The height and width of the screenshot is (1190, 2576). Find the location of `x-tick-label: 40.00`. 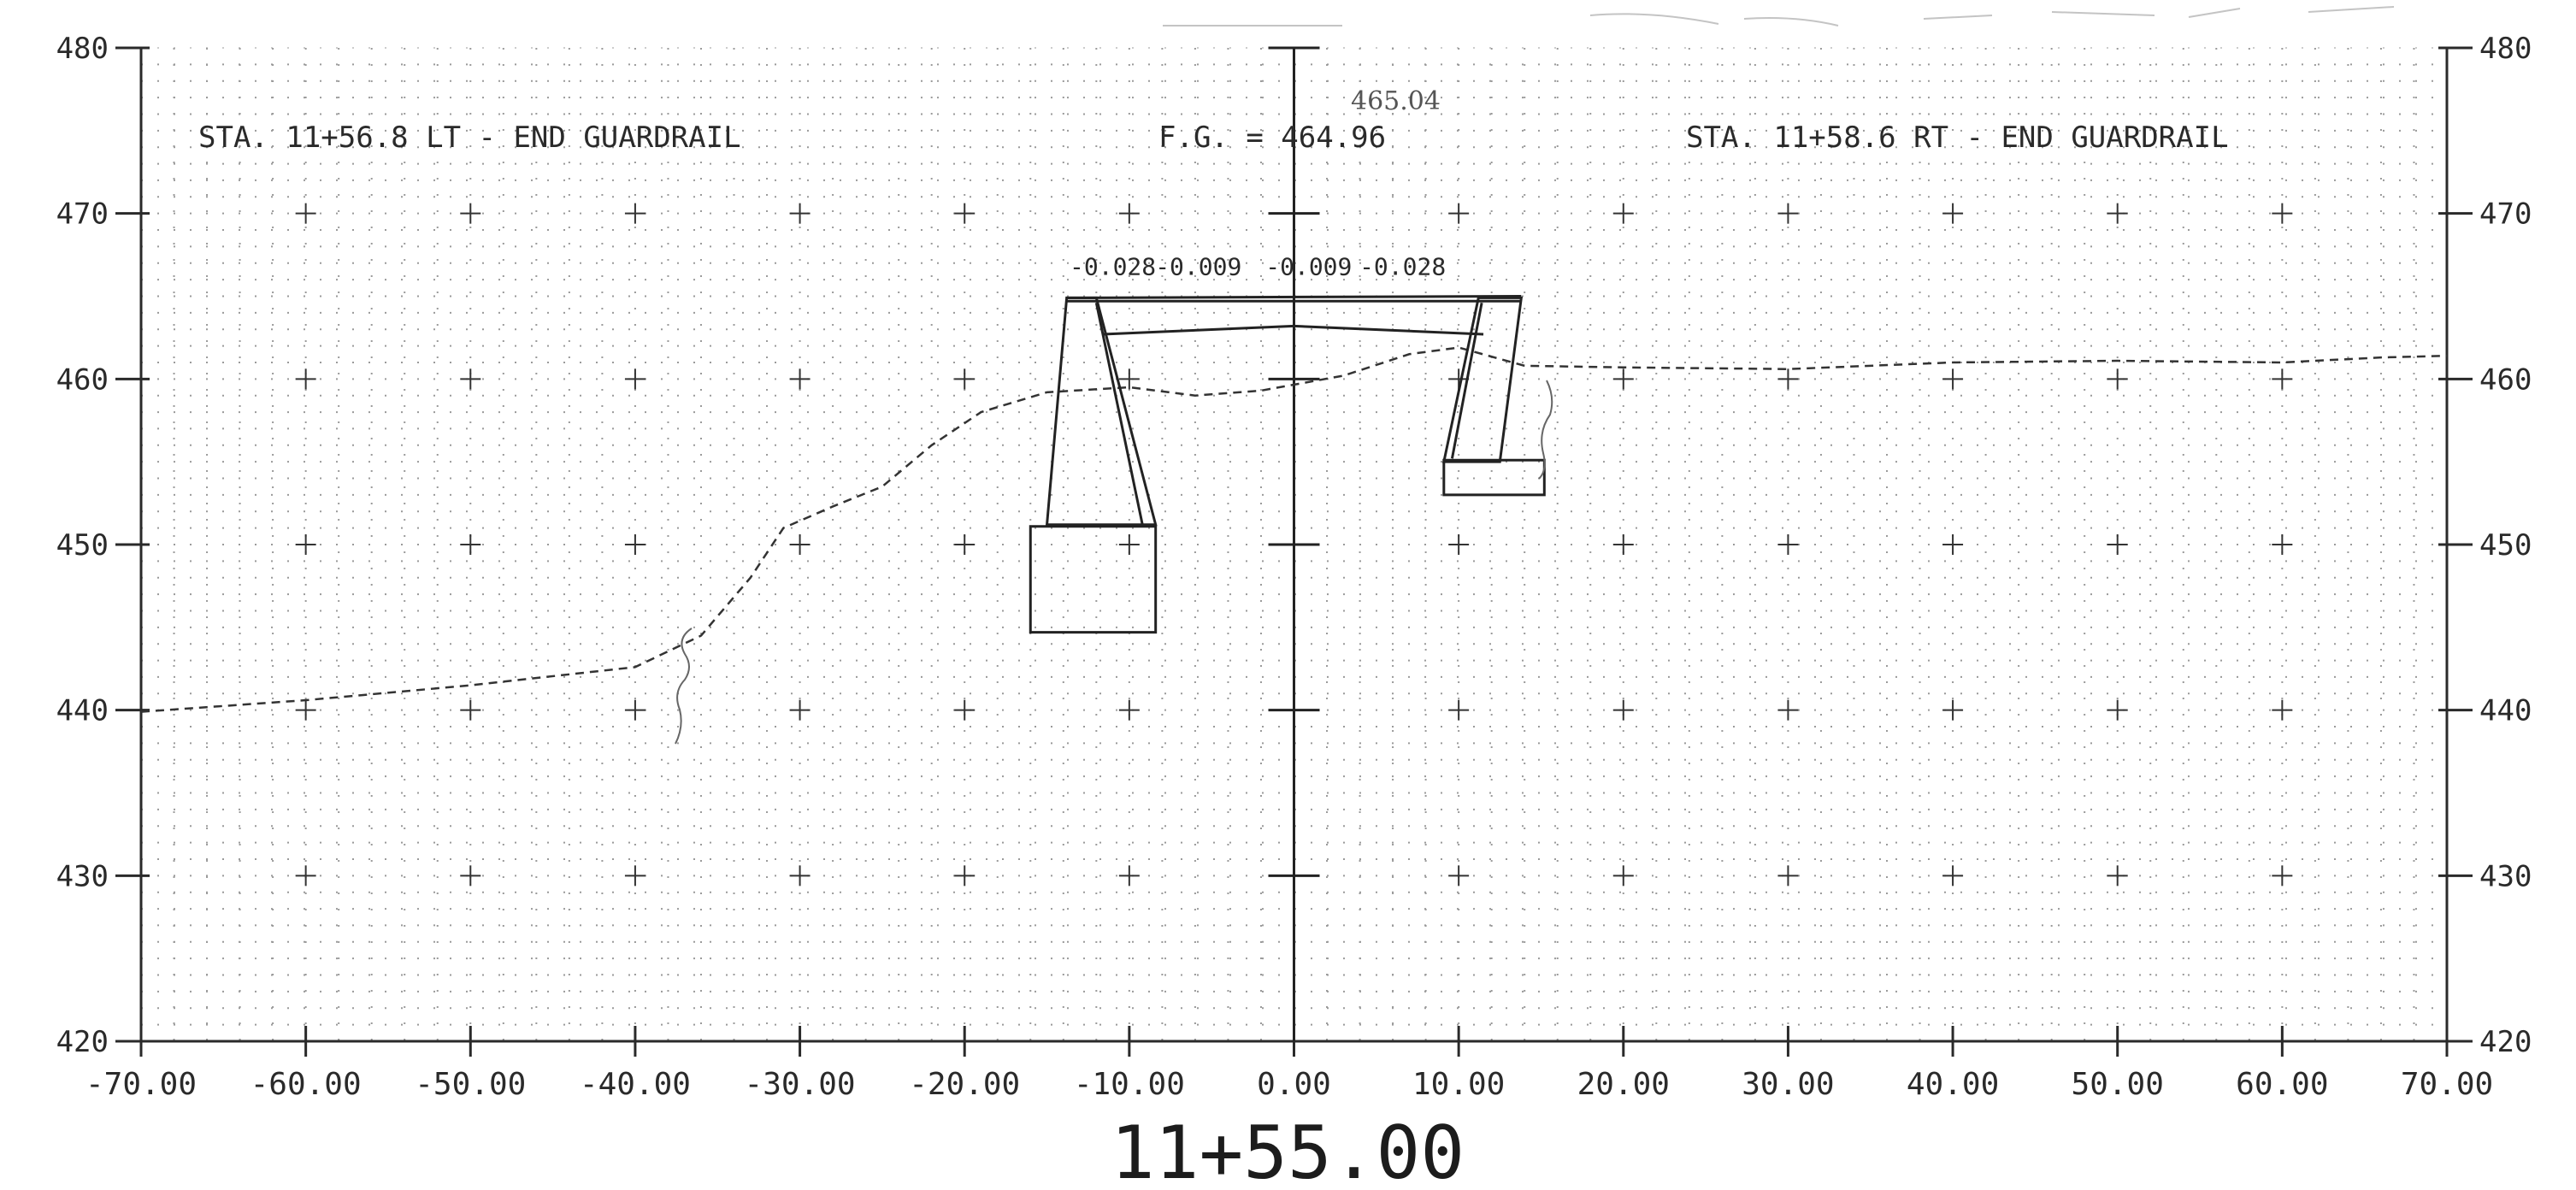

x-tick-label: 40.00 is located at coordinates (1953, 1085).